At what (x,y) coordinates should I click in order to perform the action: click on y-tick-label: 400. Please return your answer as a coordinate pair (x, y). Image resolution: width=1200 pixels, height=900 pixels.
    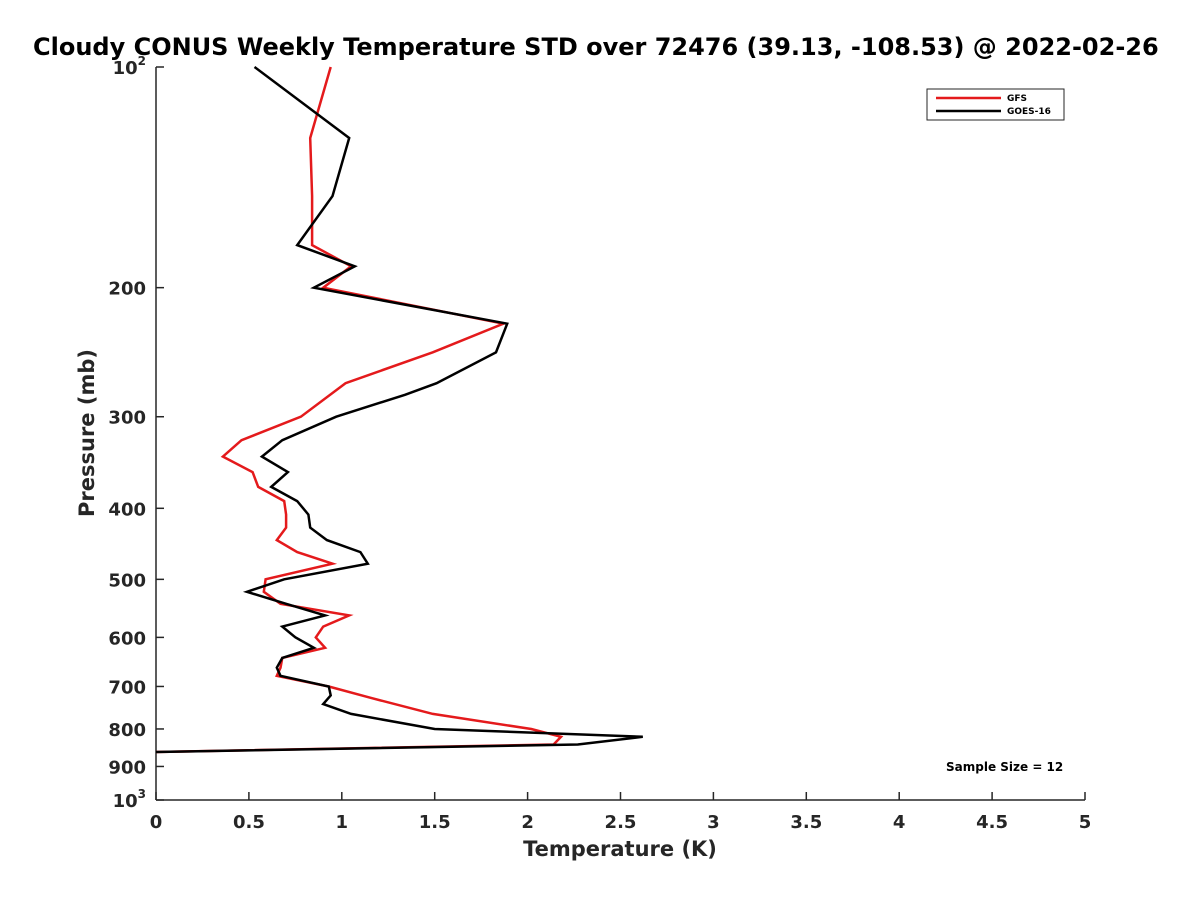
    Looking at the image, I should click on (127, 509).